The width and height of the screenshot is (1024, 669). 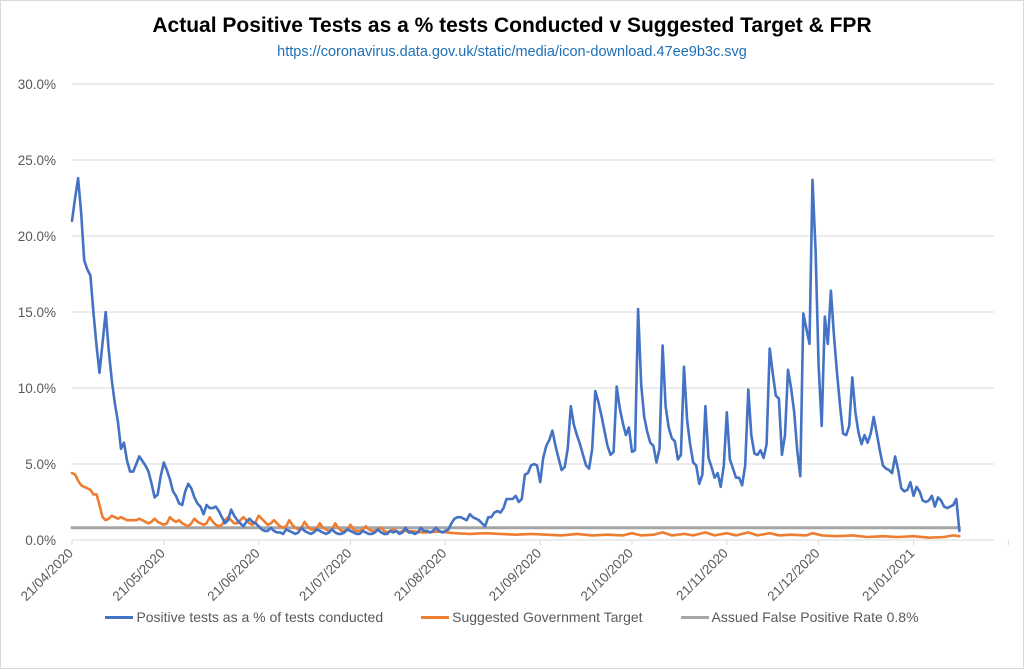 I want to click on legend-swatch-gray, so click(x=694, y=617).